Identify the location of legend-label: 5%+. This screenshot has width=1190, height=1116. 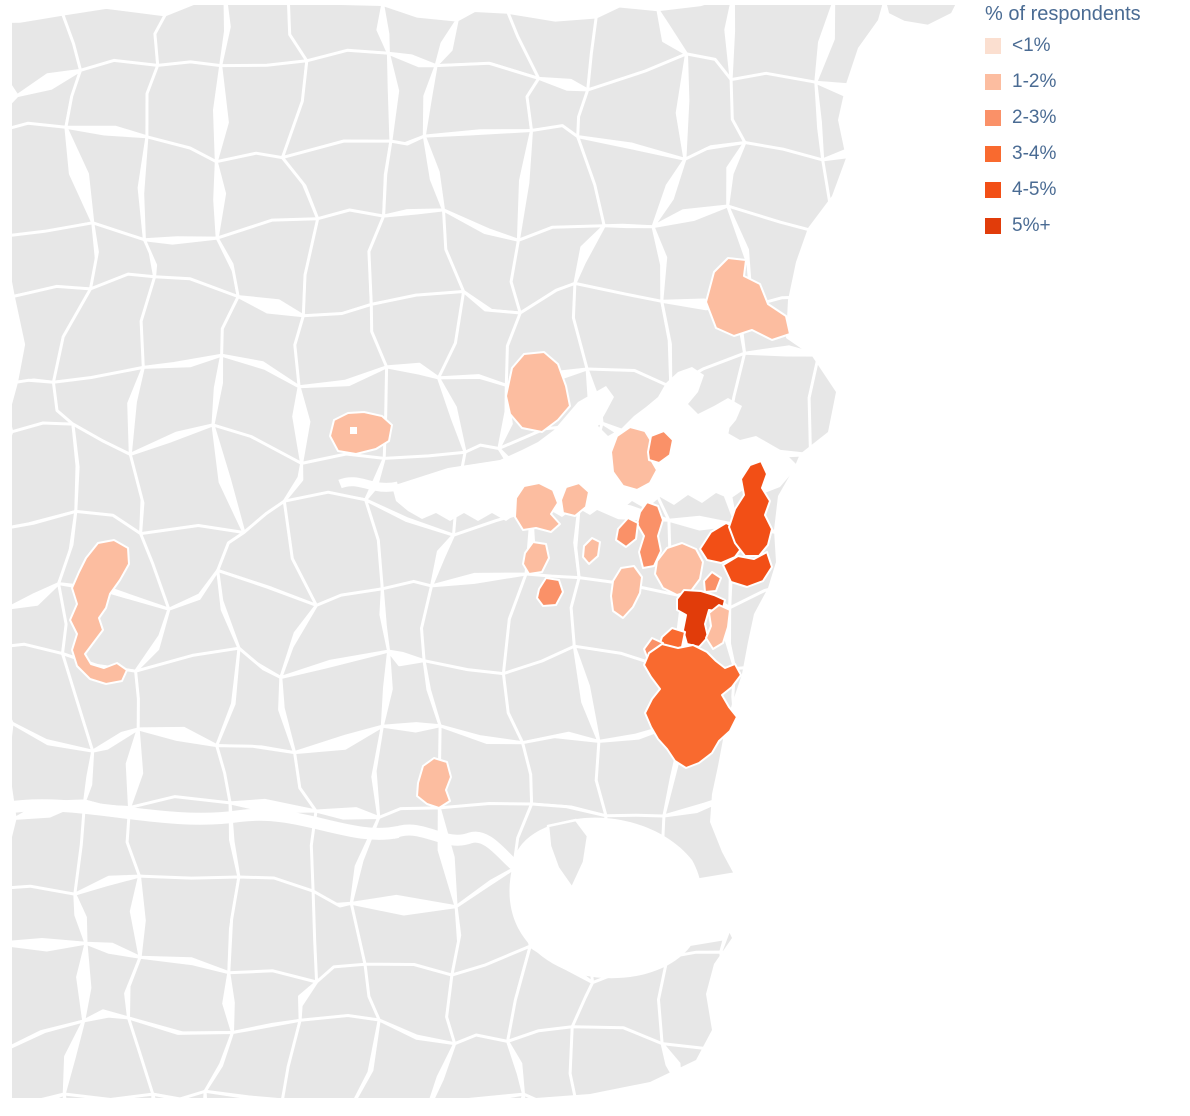
(1031, 225).